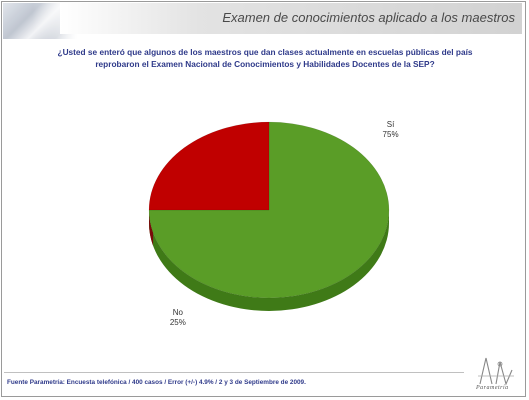 The height and width of the screenshot is (400, 529). I want to click on slice-value-si: 75%, so click(391, 134).